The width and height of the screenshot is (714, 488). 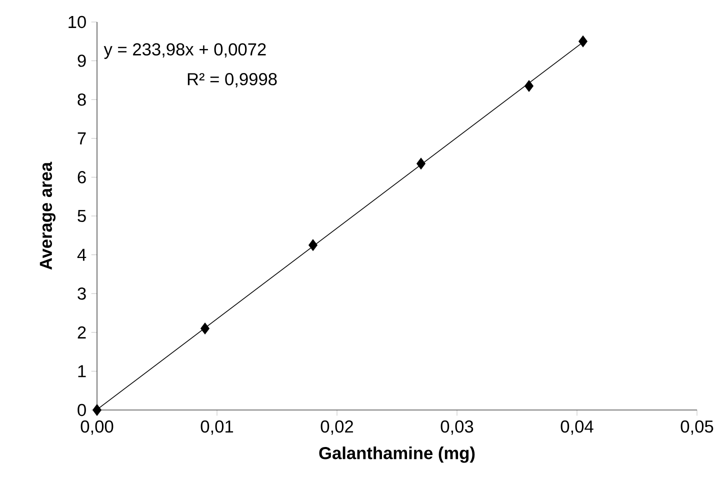 I want to click on y-tick-label: 7, so click(x=82, y=138).